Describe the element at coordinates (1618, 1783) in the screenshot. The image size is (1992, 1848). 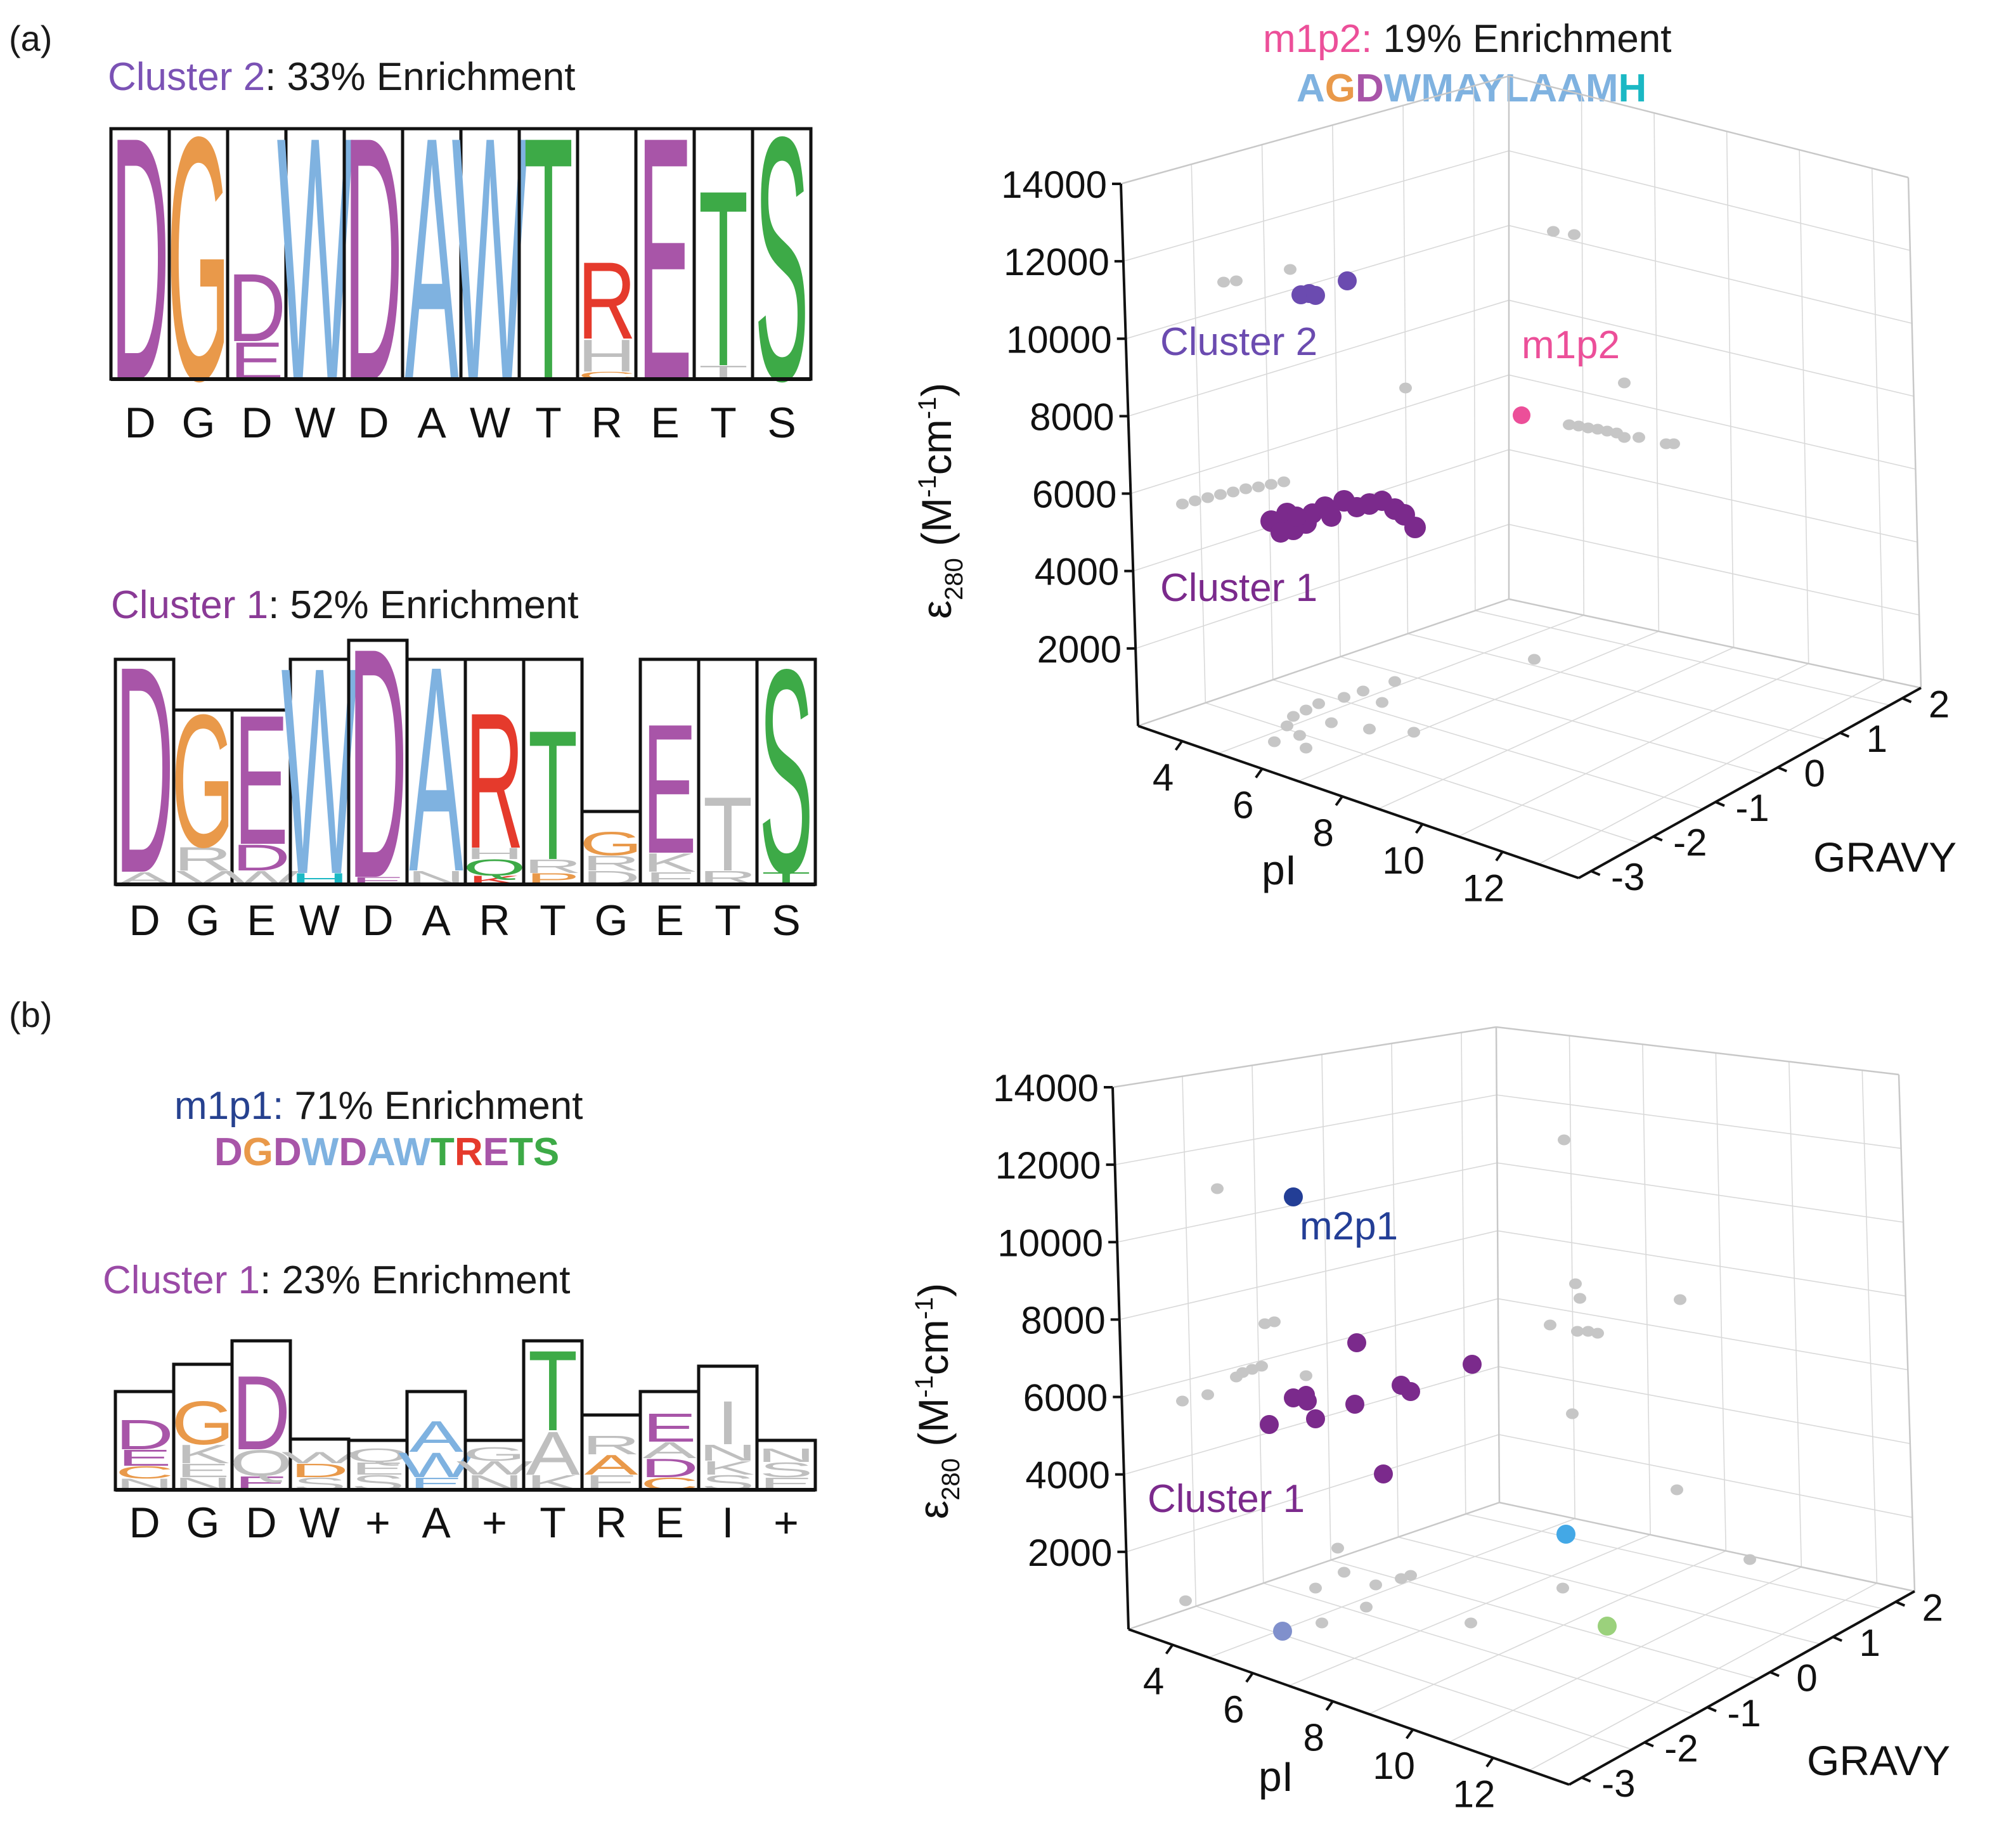
I see `y-tick-label: -3` at that location.